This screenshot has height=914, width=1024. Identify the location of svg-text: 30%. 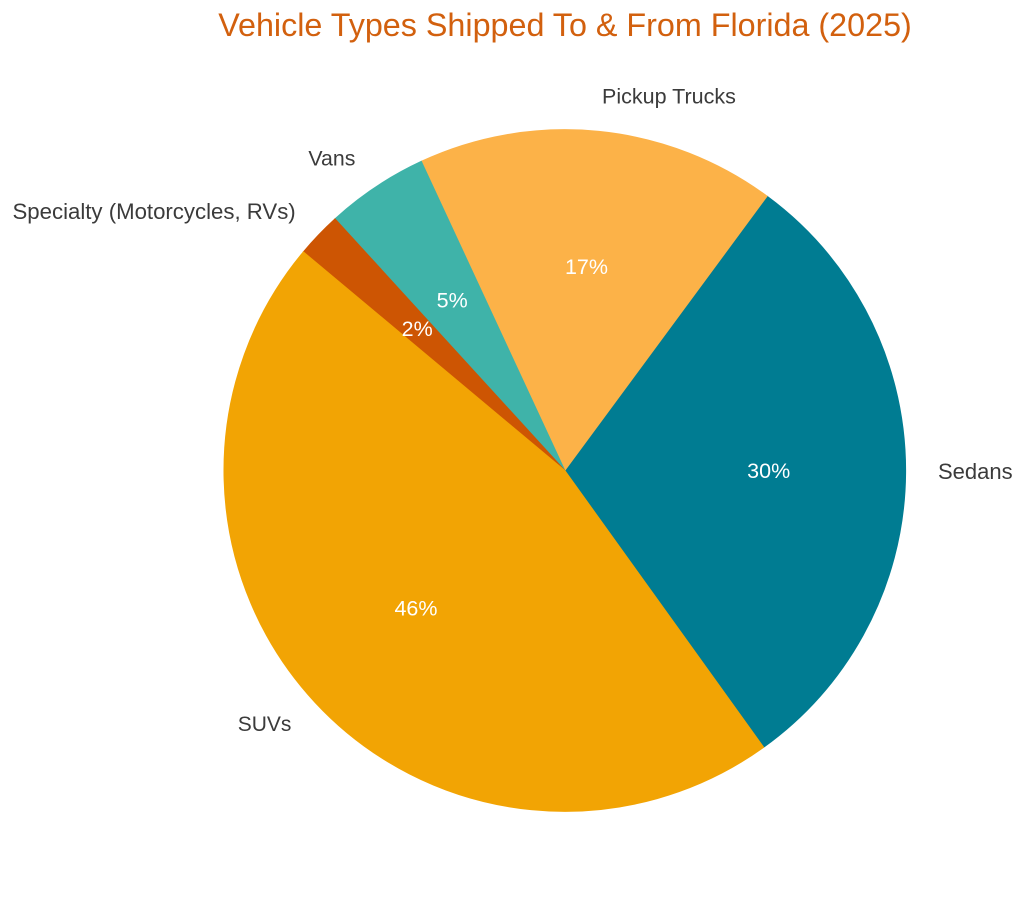
(768, 471).